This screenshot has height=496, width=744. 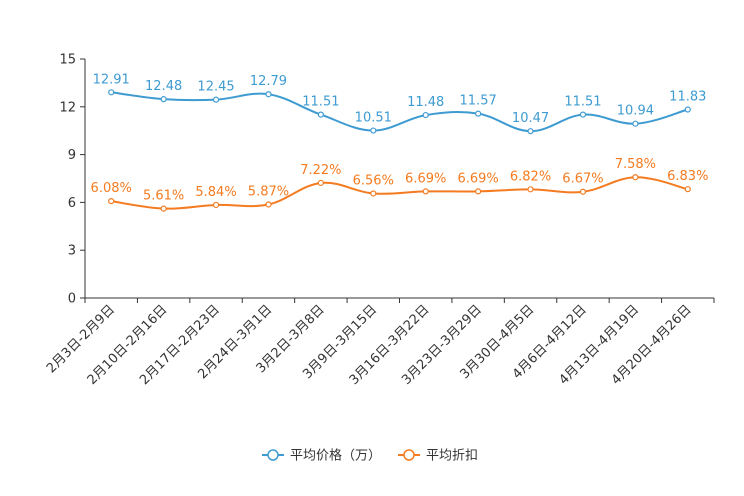 What do you see at coordinates (635, 111) in the screenshot?
I see `data-label: 10.94` at bounding box center [635, 111].